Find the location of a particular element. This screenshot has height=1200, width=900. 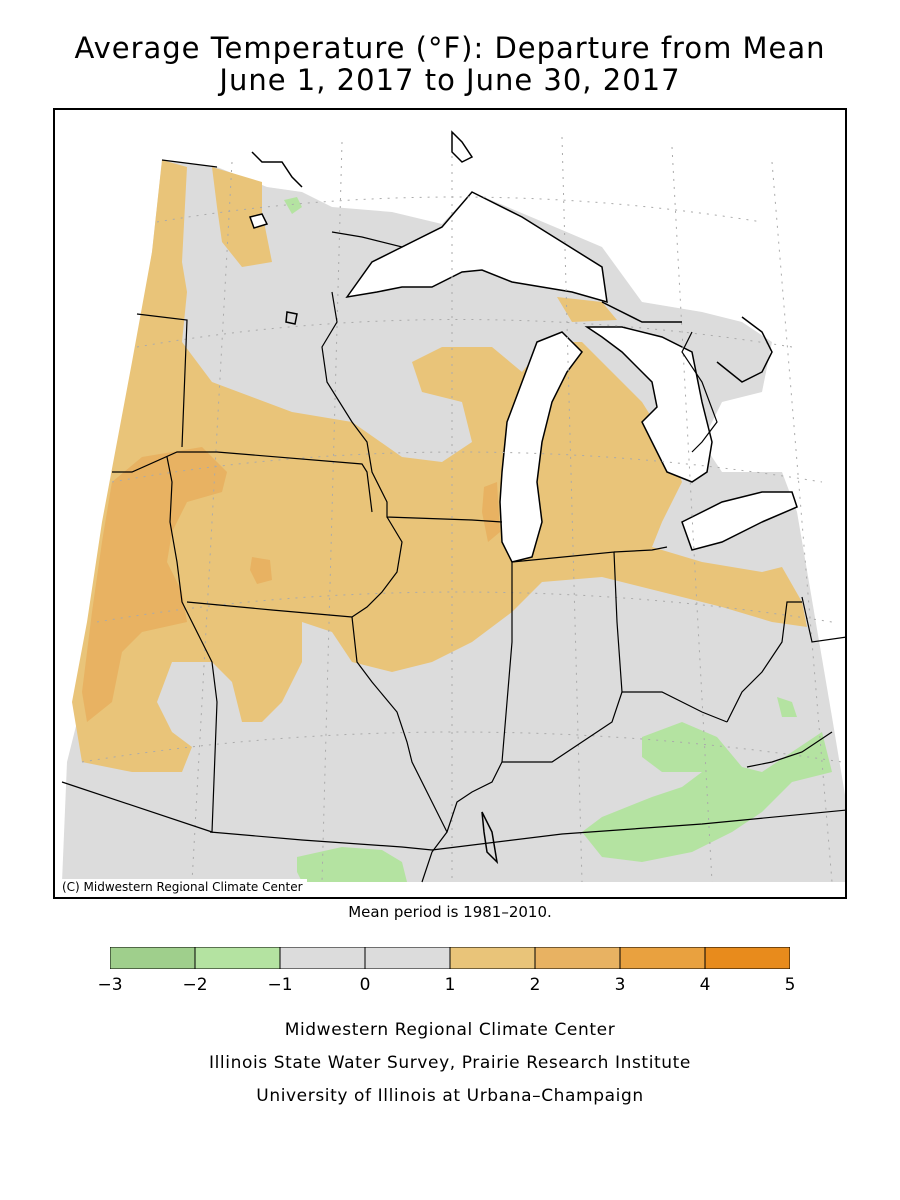

legend-tick: 3 is located at coordinates (620, 985).